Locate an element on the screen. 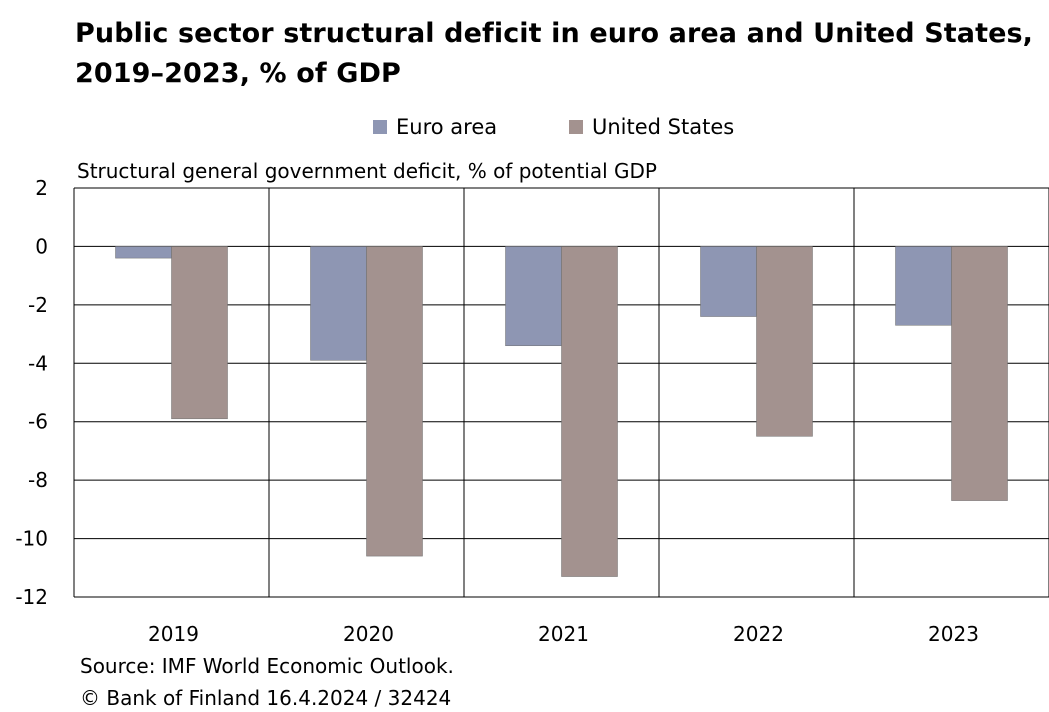 The image size is (1049, 712). bar-united-states-2023 is located at coordinates (979, 373).